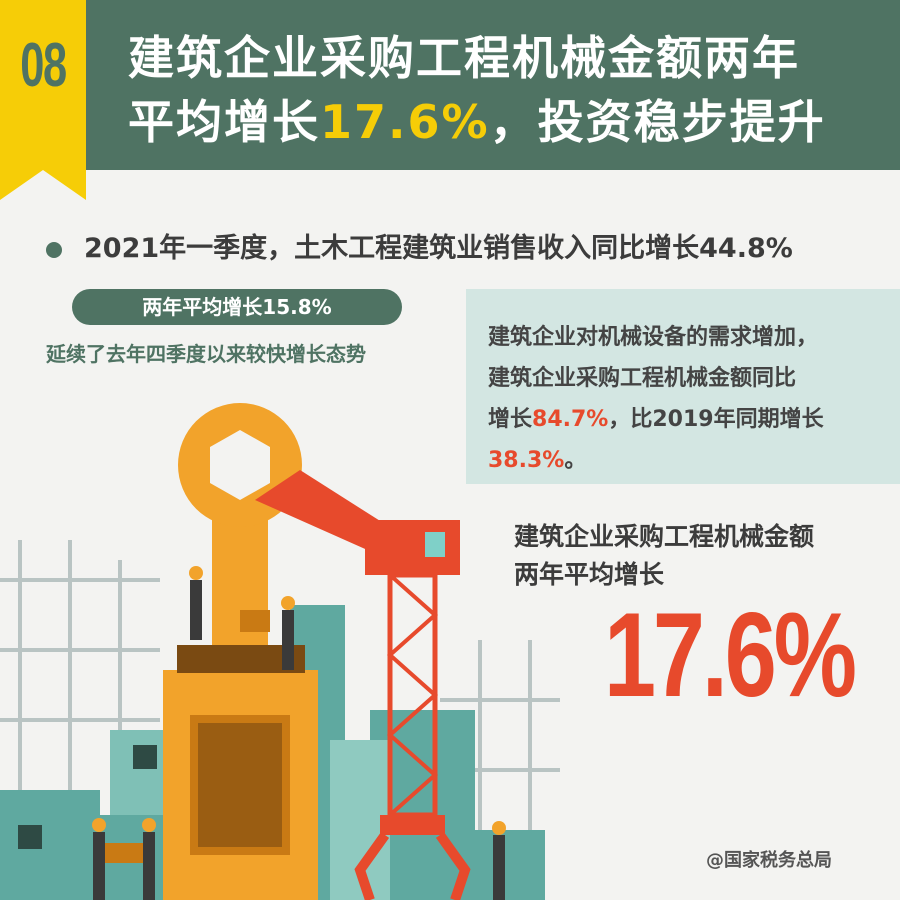  What do you see at coordinates (653, 337) in the screenshot?
I see `info-line-1: 建筑企业对机械设备的需求增加，` at bounding box center [653, 337].